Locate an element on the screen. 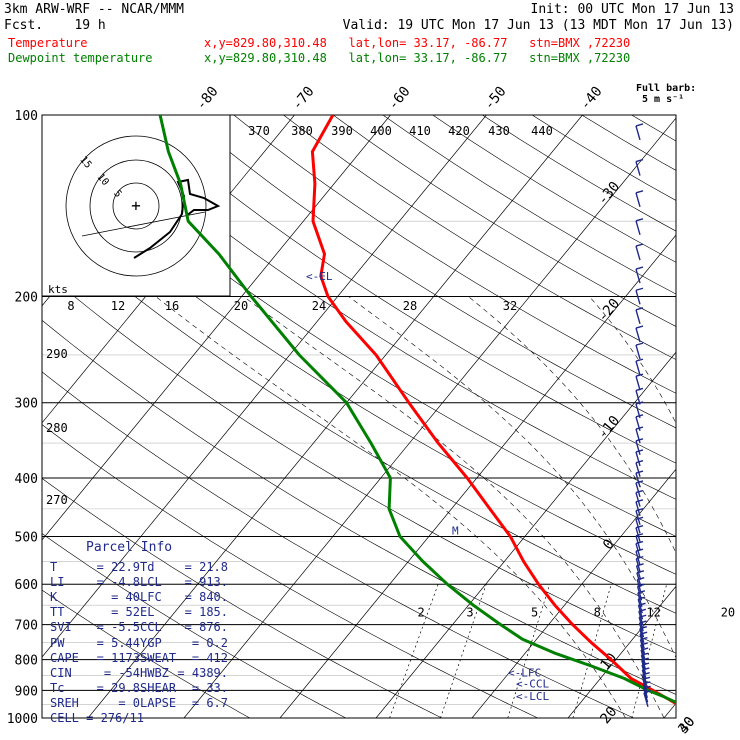 This screenshot has height=740, width=740. parcel-key: PW is located at coordinates (57, 642).